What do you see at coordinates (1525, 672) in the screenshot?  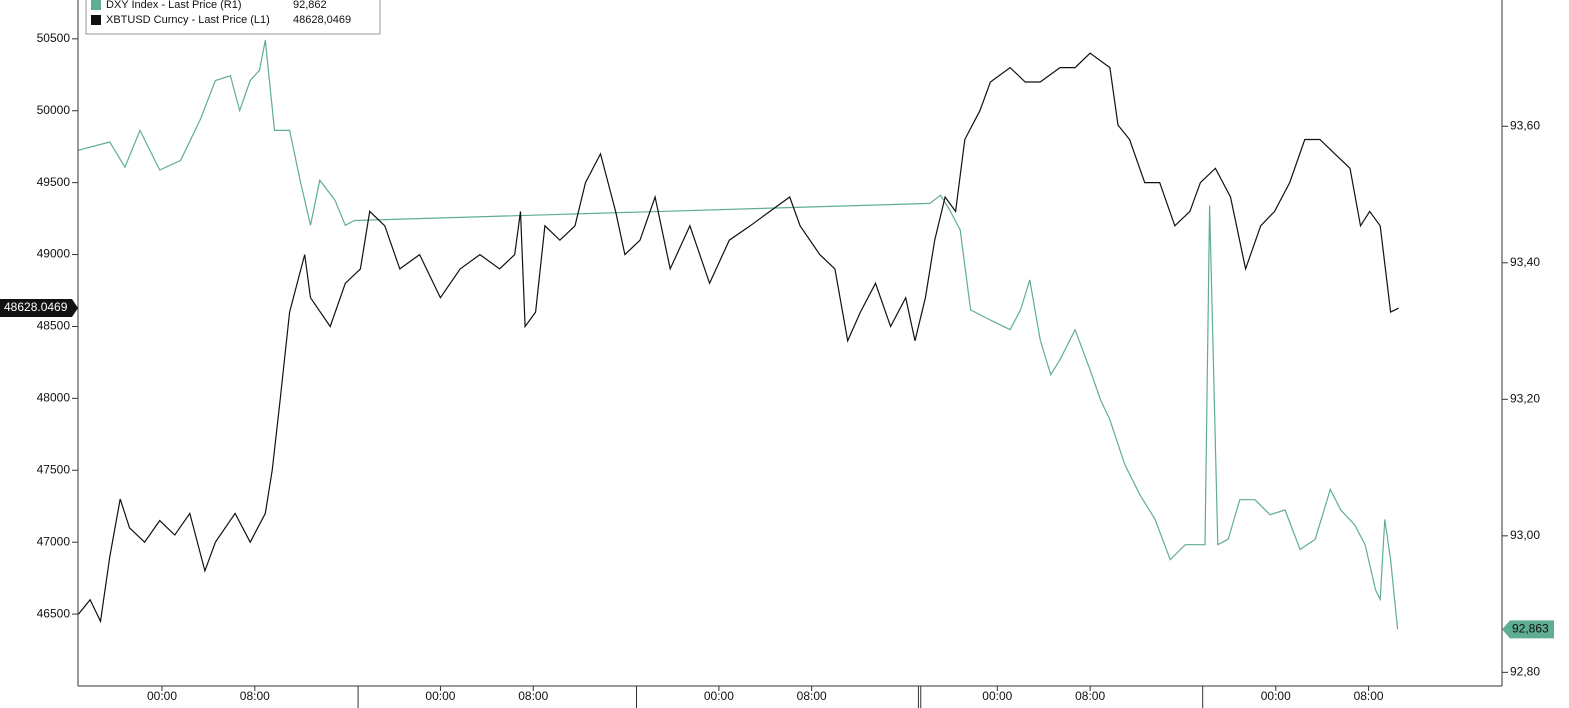 I see `y2-tick-label: 92,80` at bounding box center [1525, 672].